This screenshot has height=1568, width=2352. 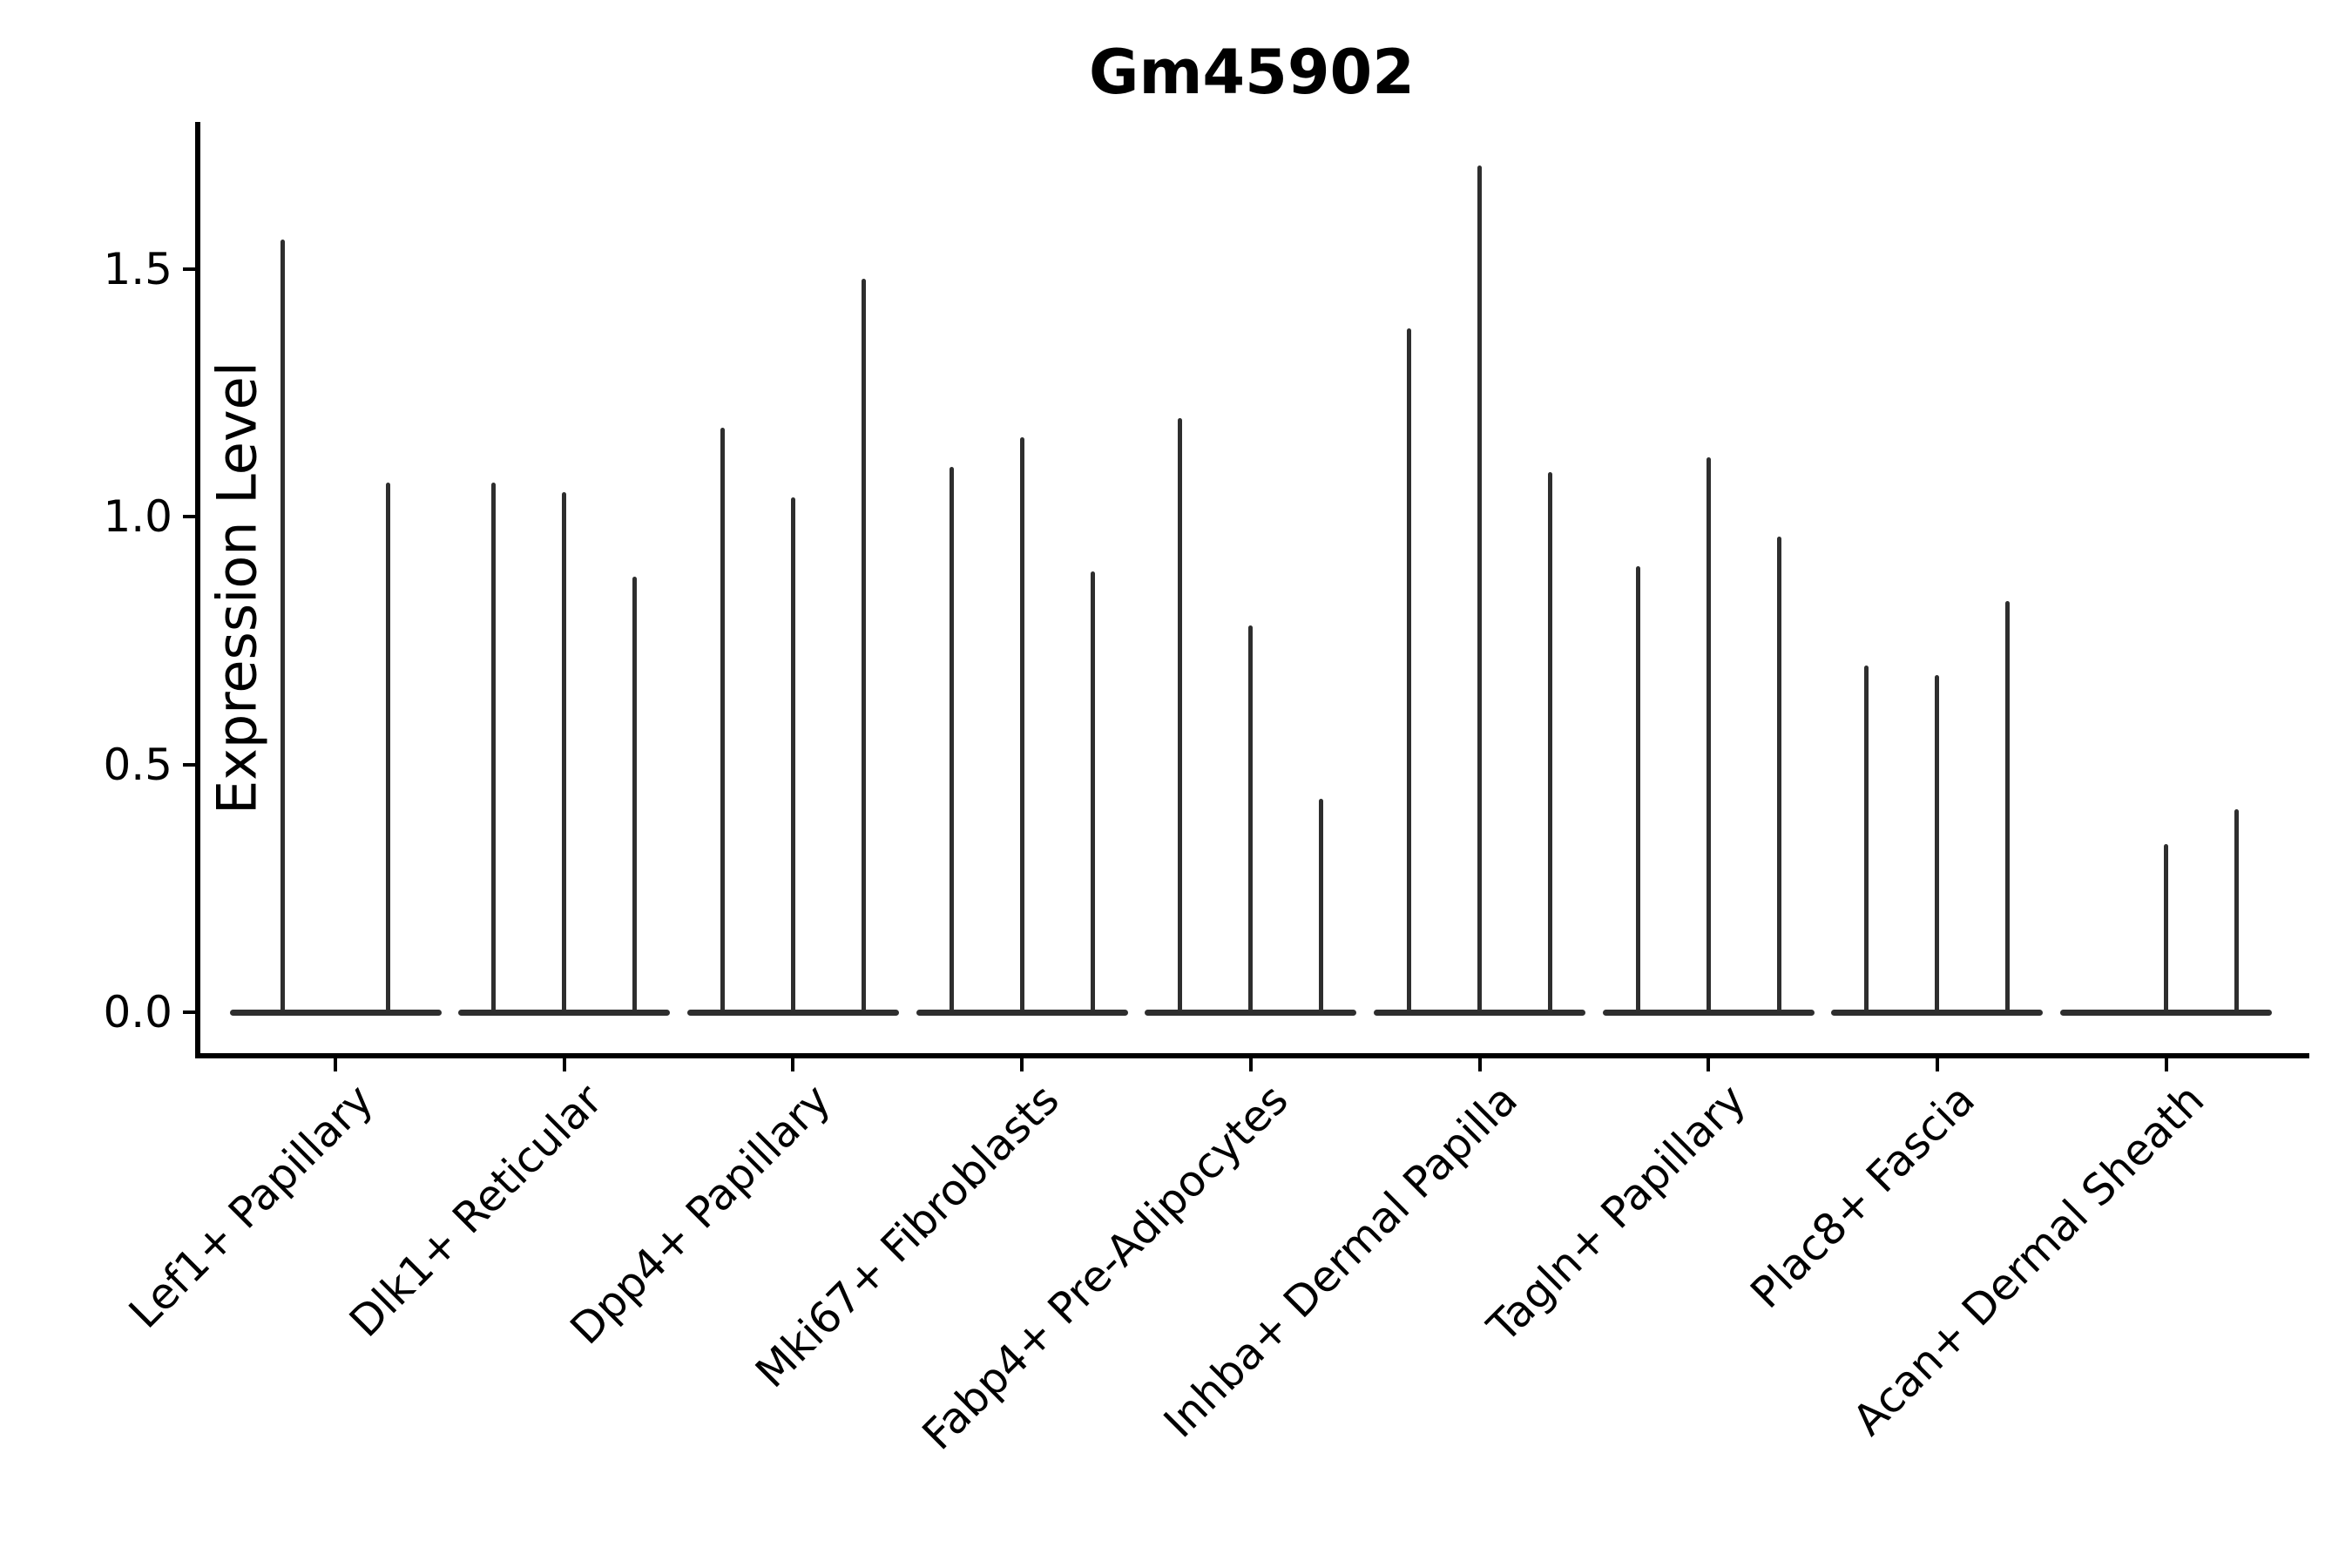 What do you see at coordinates (198, 590) in the screenshot?
I see `y-axis-spine` at bounding box center [198, 590].